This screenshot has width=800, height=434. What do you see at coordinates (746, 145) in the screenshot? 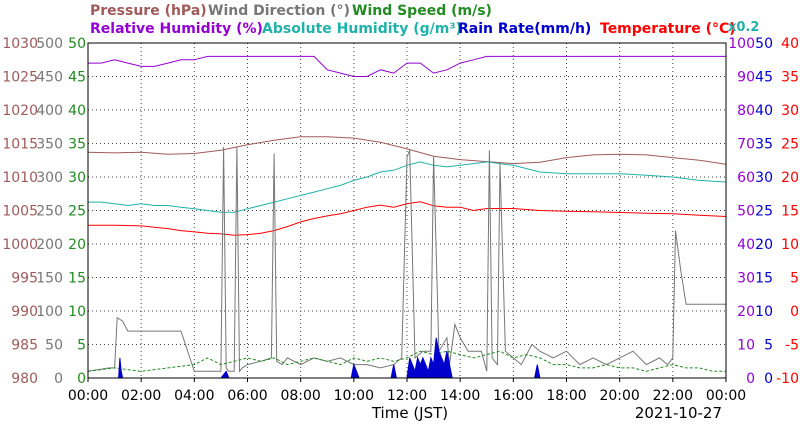
I see `humidity-tick-label: 70` at bounding box center [746, 145].